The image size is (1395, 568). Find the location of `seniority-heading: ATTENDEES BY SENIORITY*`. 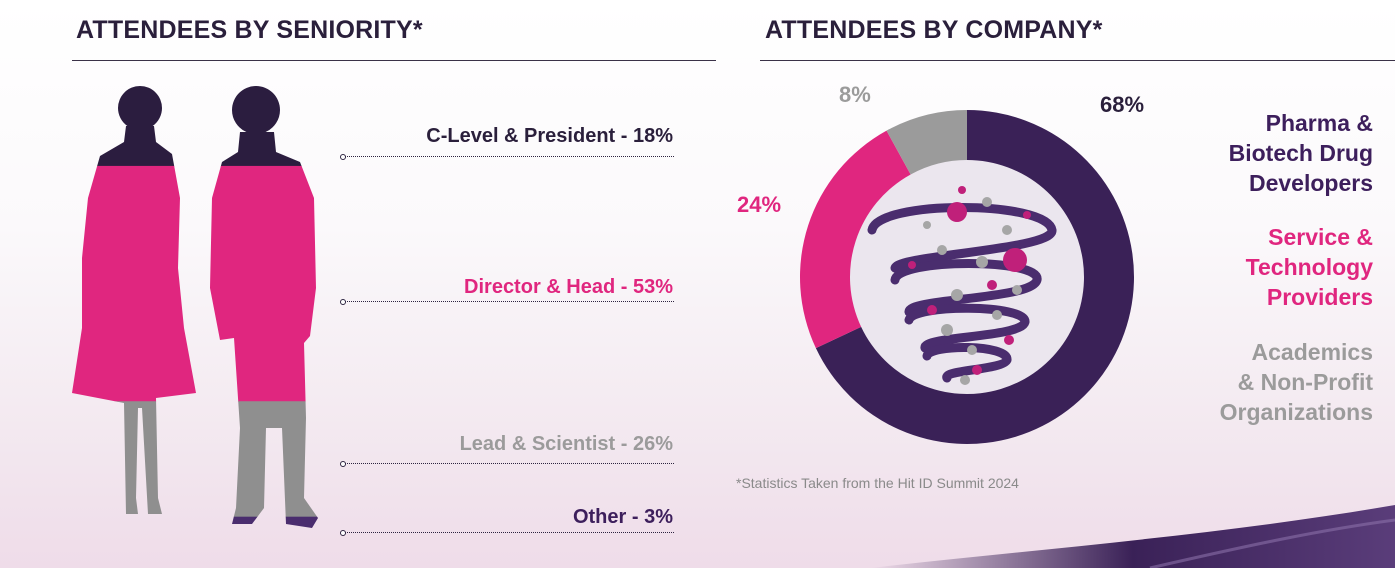

seniority-heading: ATTENDEES BY SENIORITY* is located at coordinates (249, 30).